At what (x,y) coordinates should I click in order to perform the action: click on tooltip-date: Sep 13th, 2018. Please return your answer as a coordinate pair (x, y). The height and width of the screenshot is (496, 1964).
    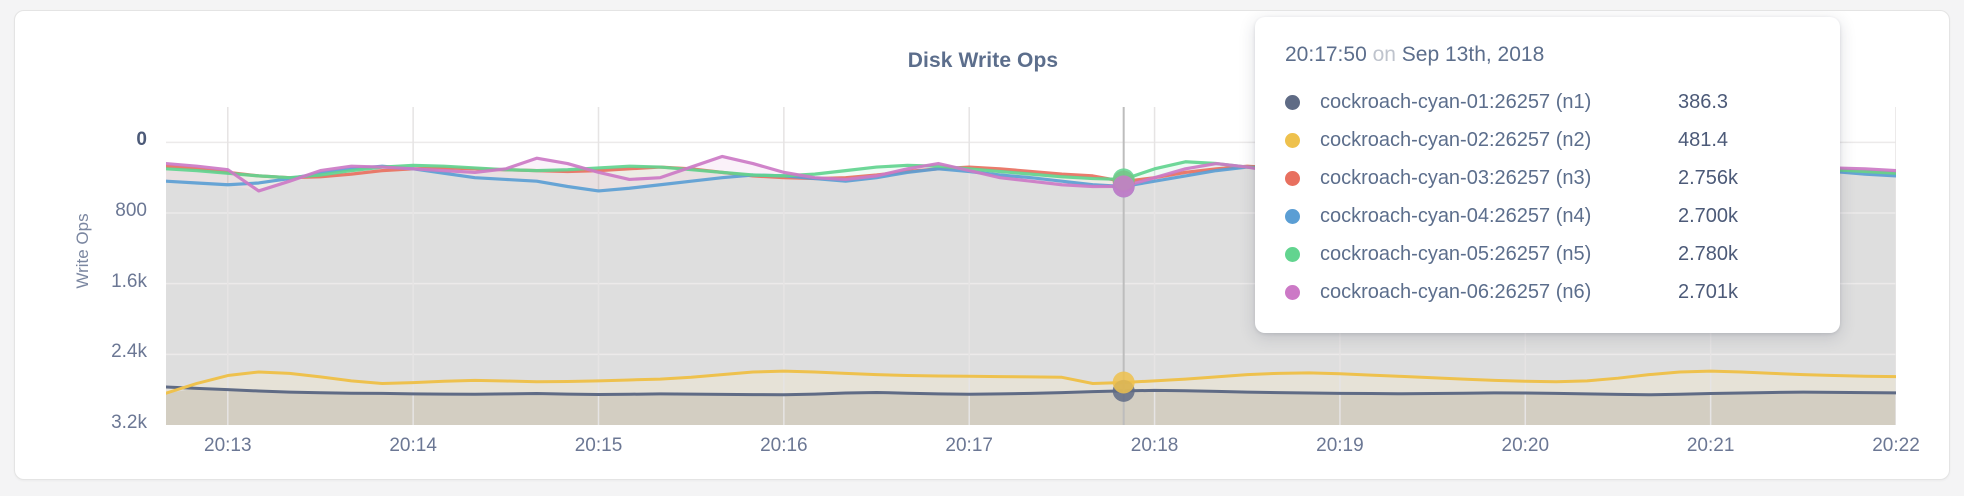
    Looking at the image, I should click on (1473, 54).